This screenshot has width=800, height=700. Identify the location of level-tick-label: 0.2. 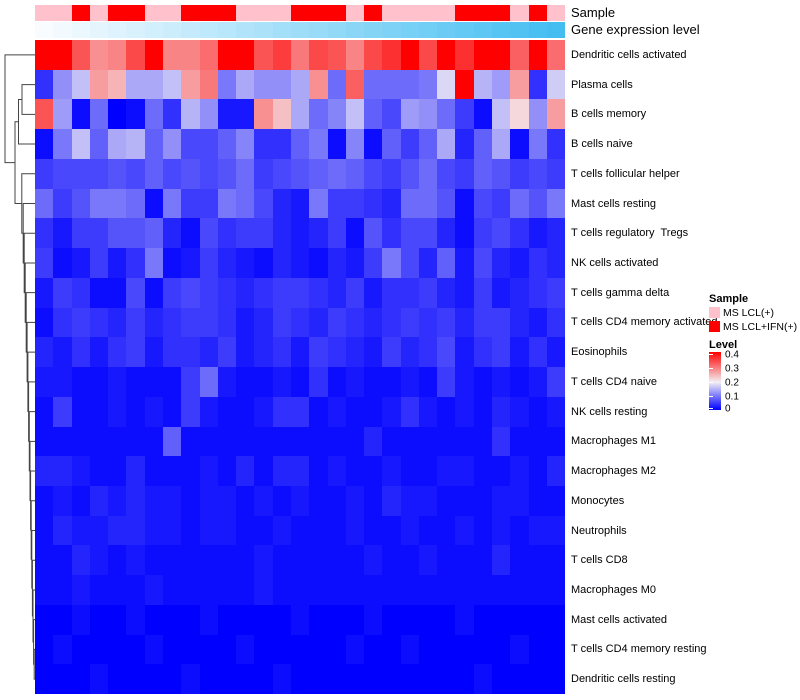
(732, 383).